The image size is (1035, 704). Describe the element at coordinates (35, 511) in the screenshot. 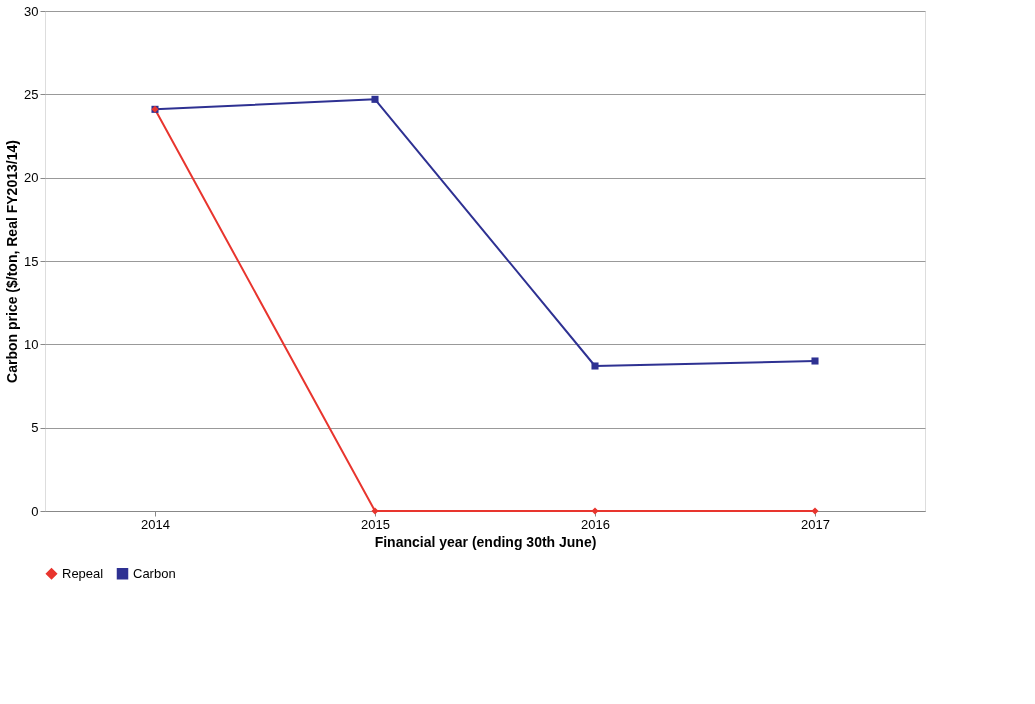

I see `y-tick-label: 0` at that location.